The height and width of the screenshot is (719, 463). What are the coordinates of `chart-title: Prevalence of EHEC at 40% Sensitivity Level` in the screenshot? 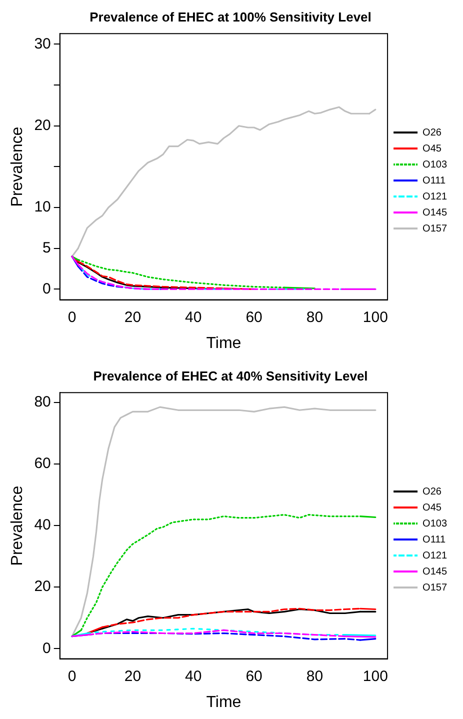 It's located at (230, 376).